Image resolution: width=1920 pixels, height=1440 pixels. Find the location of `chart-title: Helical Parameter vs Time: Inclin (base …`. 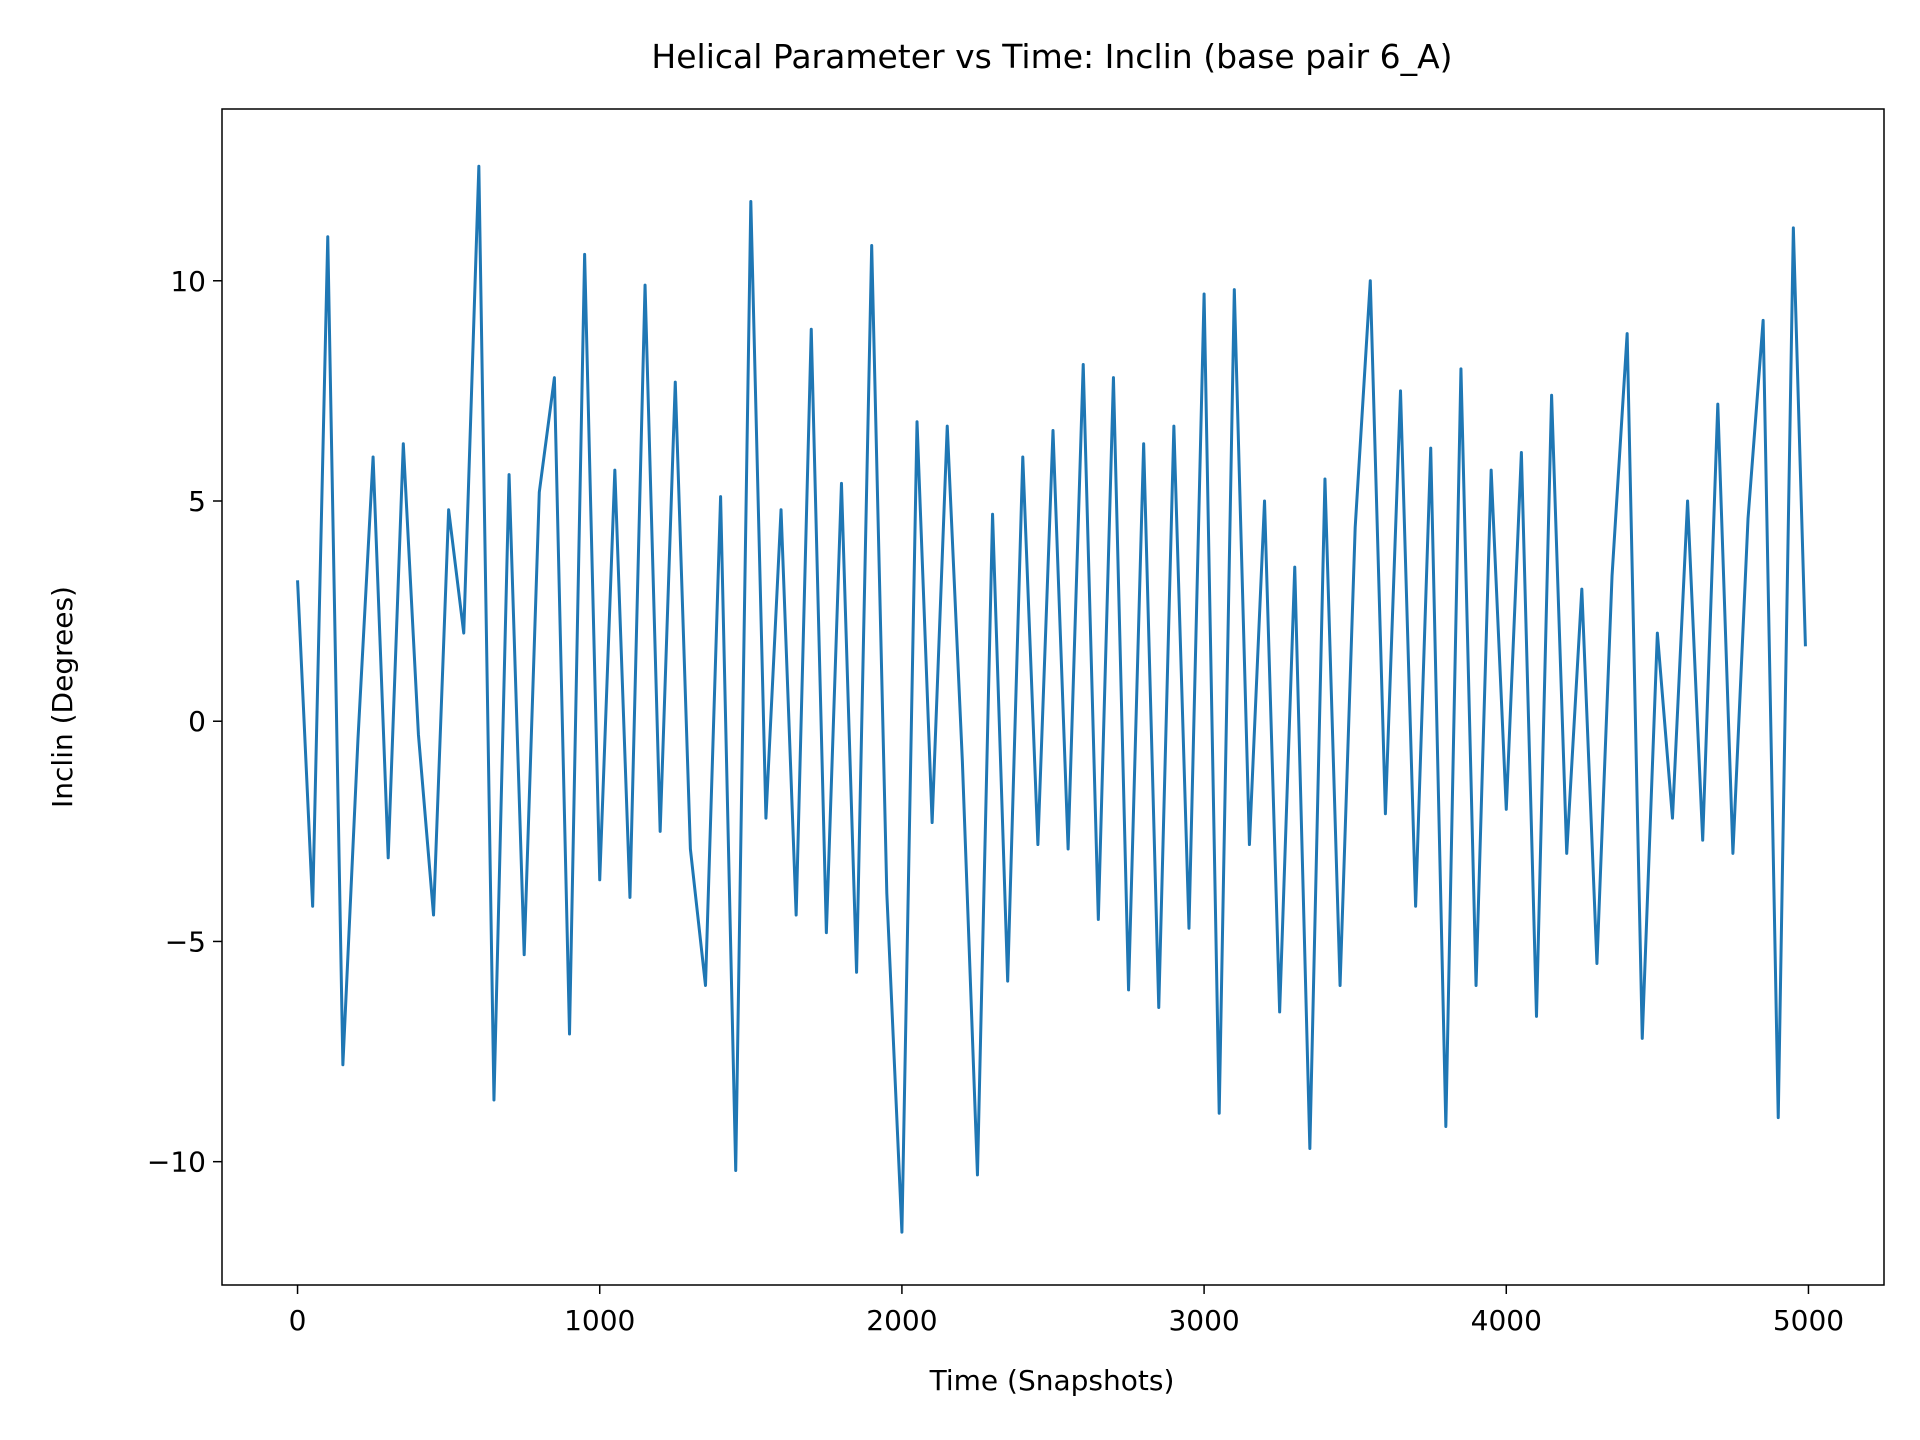

chart-title: Helical Parameter vs Time: Inclin (base … is located at coordinates (1051, 56).